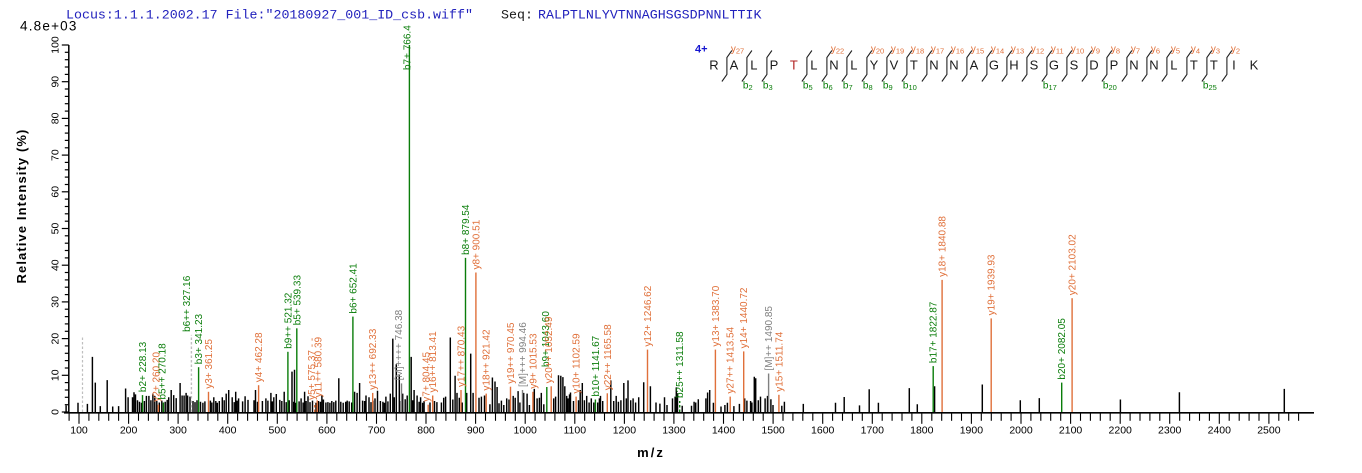  What do you see at coordinates (934, 332) in the screenshot?
I see `svg-text: b17+ 1822.87` at bounding box center [934, 332].